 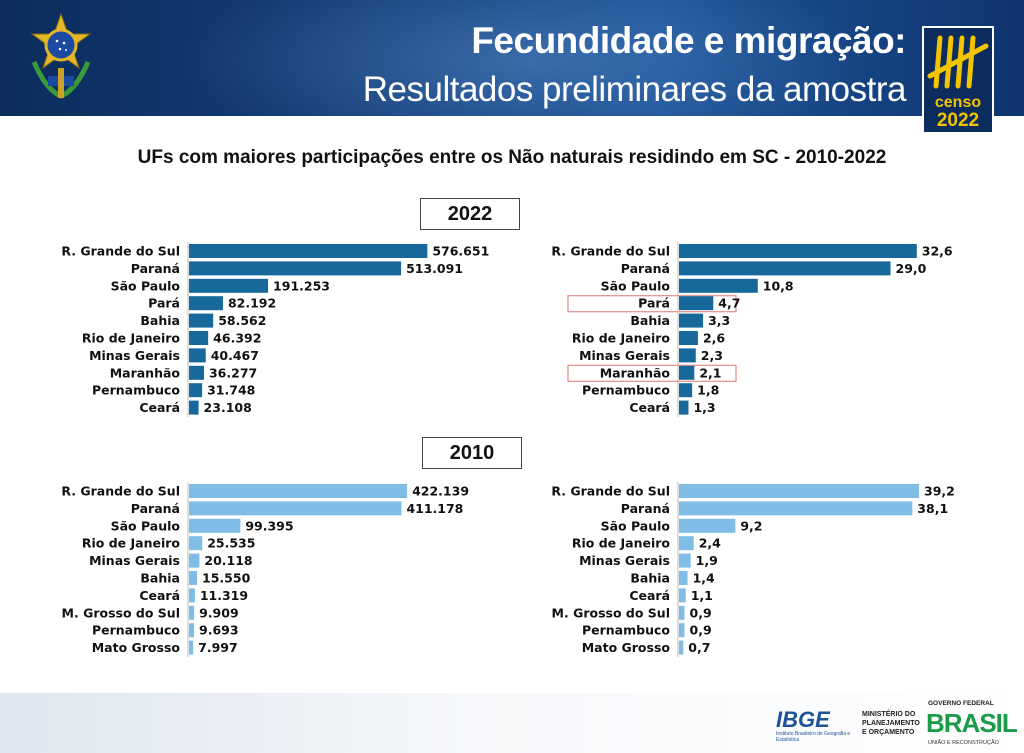 What do you see at coordinates (704, 407) in the screenshot?
I see `value-label: 1,3` at bounding box center [704, 407].